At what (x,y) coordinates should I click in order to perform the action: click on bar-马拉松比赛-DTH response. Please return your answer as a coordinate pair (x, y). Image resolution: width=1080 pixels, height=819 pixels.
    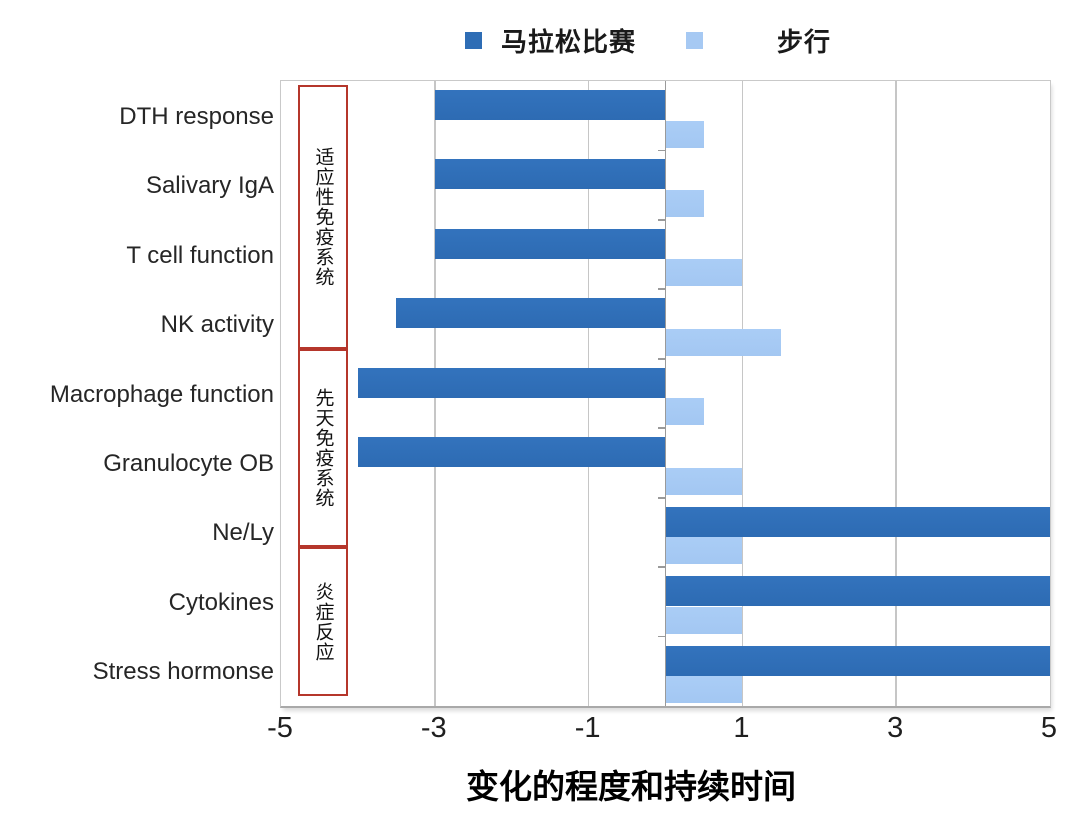
    Looking at the image, I should click on (550, 105).